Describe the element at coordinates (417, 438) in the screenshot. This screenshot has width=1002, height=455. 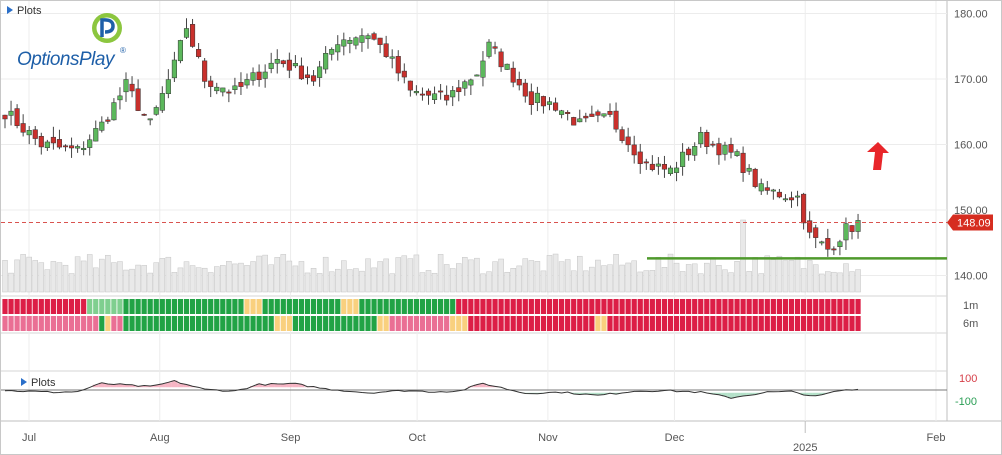
I see `x-tick-label: Oct` at that location.